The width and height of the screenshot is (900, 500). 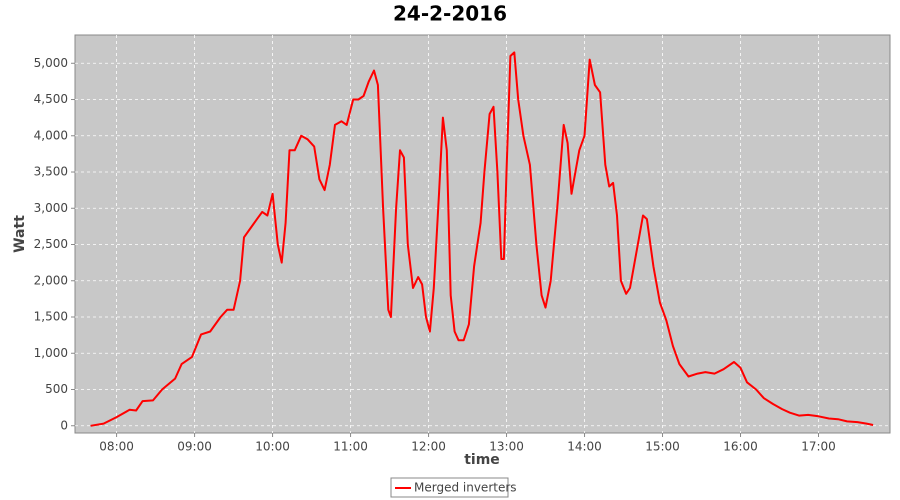 What do you see at coordinates (506, 447) in the screenshot?
I see `x-tick-label: 13:00` at bounding box center [506, 447].